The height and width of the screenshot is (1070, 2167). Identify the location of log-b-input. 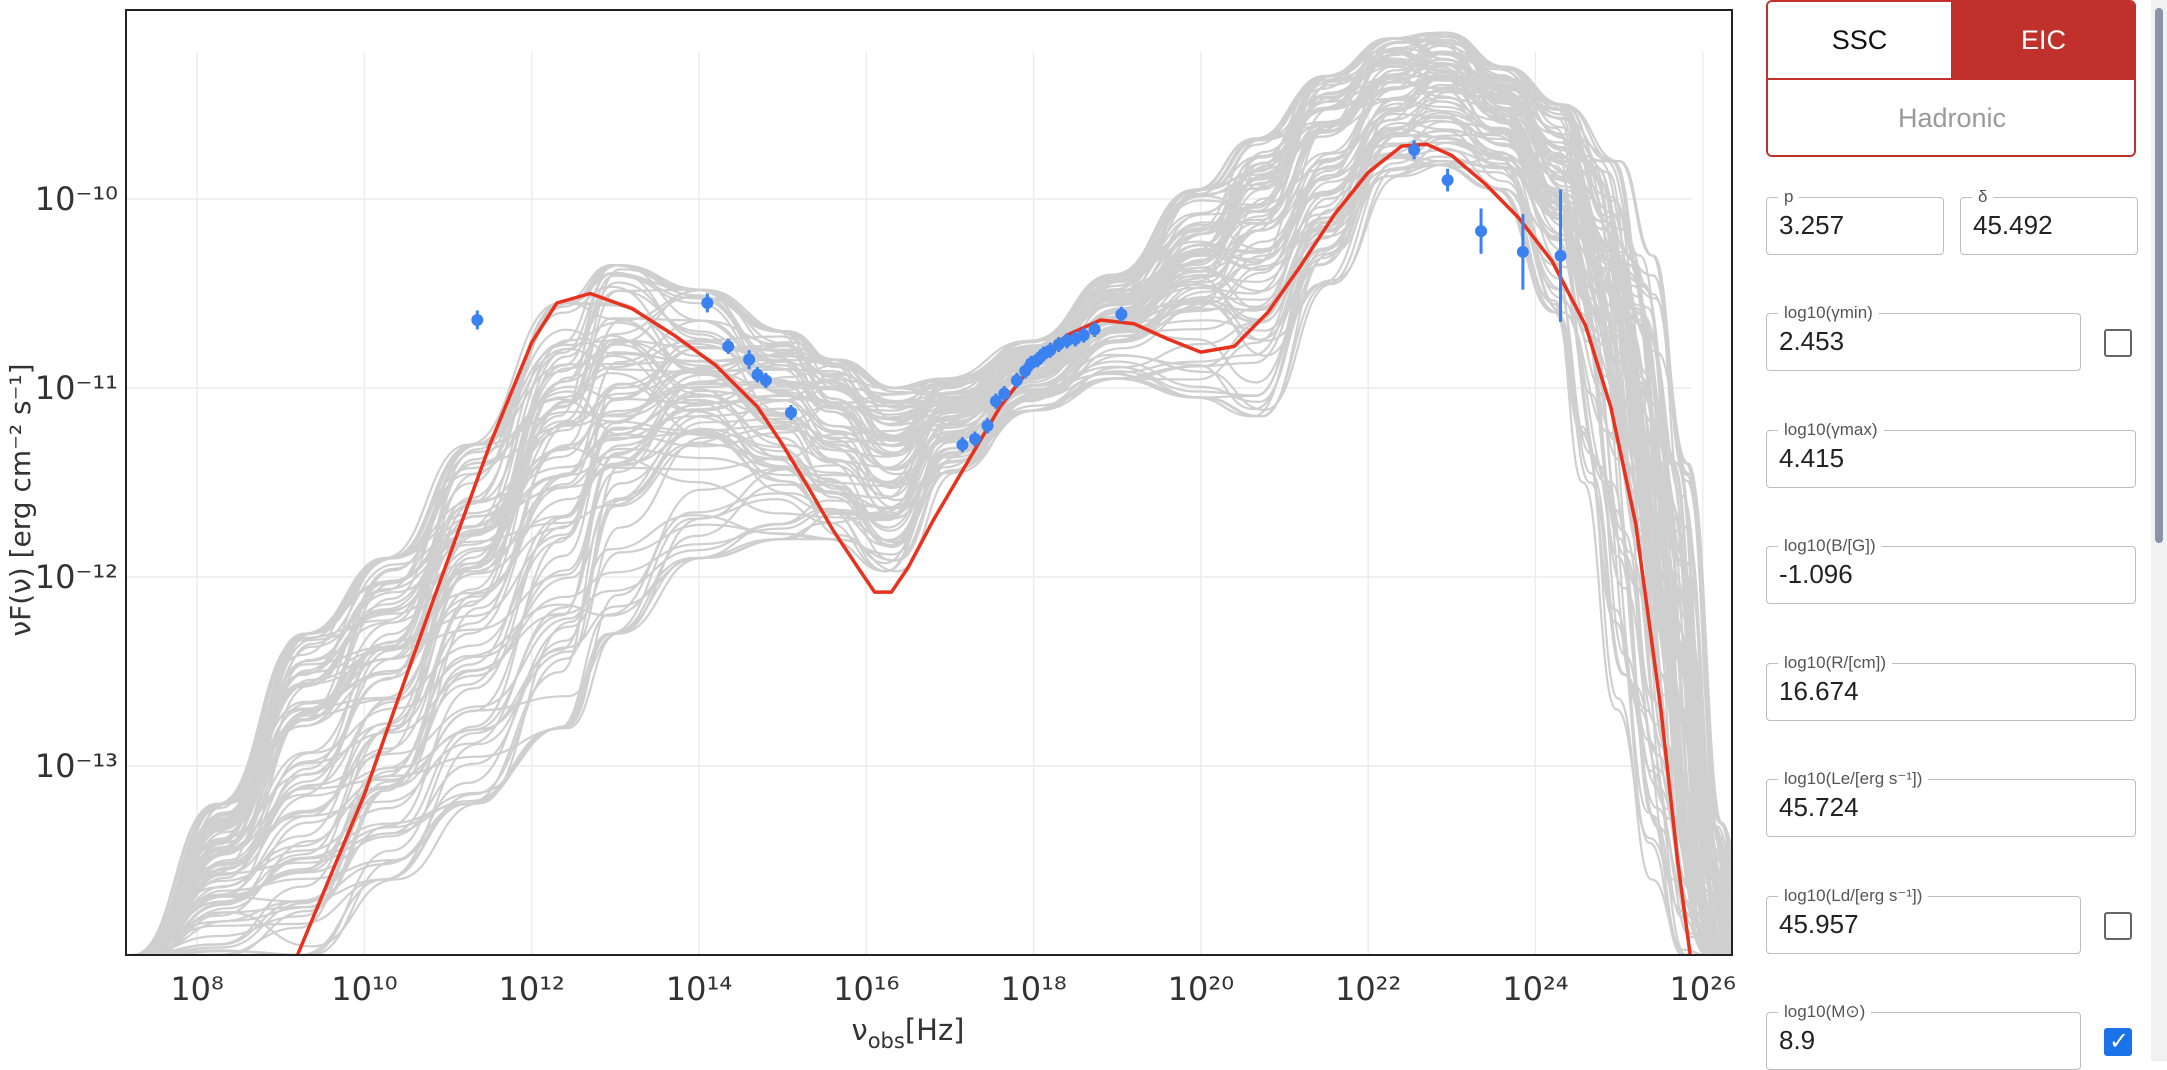
(1951, 574).